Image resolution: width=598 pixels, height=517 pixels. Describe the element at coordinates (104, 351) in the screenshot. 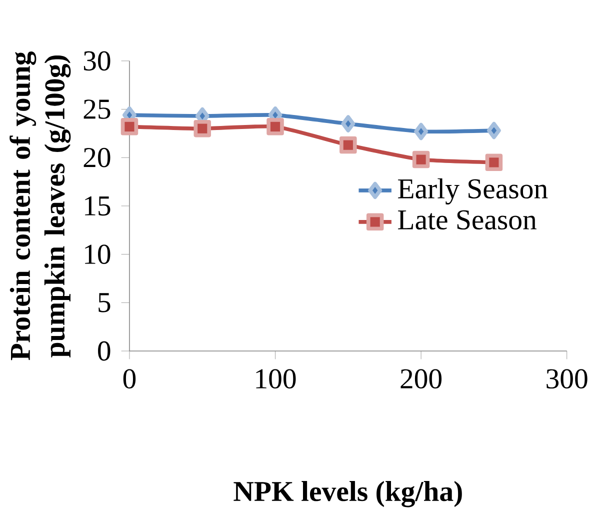

I see `y-tick-label: 0` at that location.